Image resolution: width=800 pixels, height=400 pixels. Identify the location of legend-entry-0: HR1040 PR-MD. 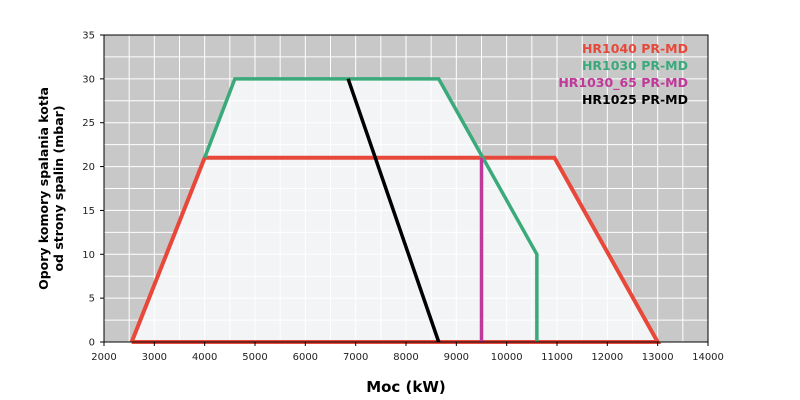
(635, 48).